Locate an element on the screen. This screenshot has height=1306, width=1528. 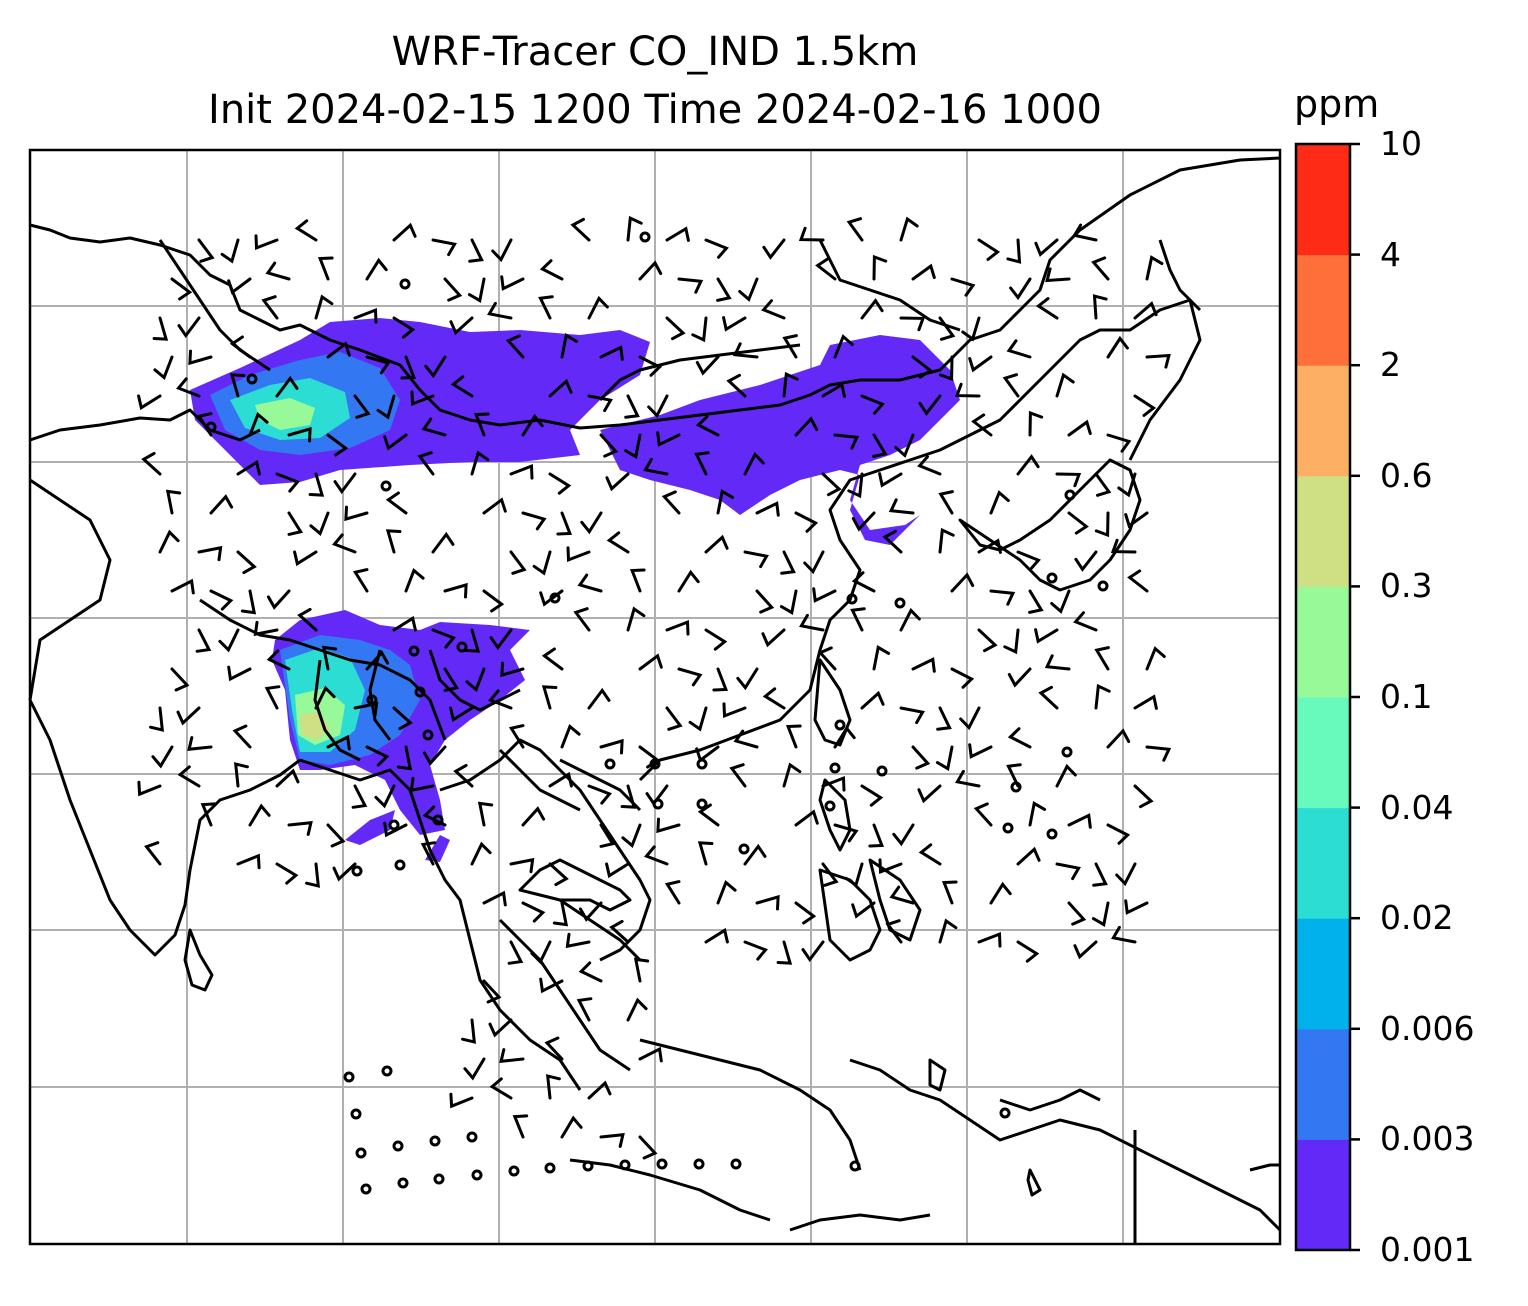
colorbar-tick-label: 0.6 is located at coordinates (1406, 475).